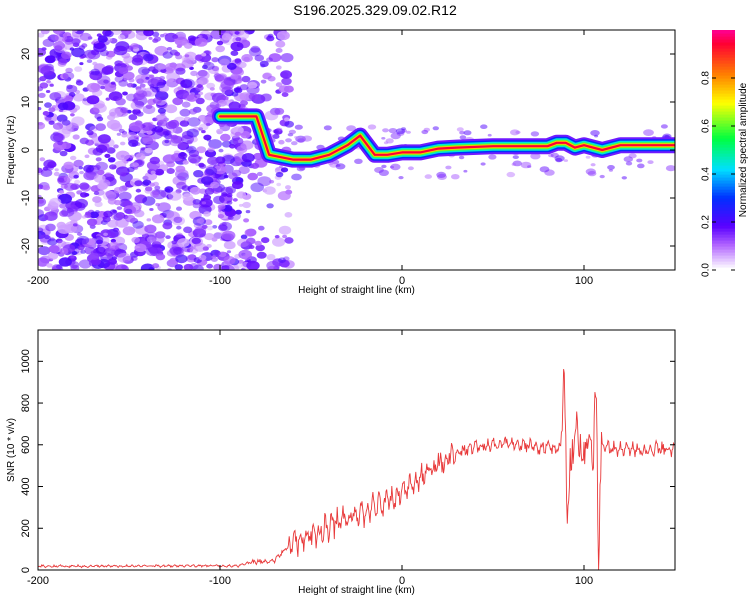 The image size is (750, 600). Describe the element at coordinates (26, 246) in the screenshot. I see `y-tick-label: -20` at that location.